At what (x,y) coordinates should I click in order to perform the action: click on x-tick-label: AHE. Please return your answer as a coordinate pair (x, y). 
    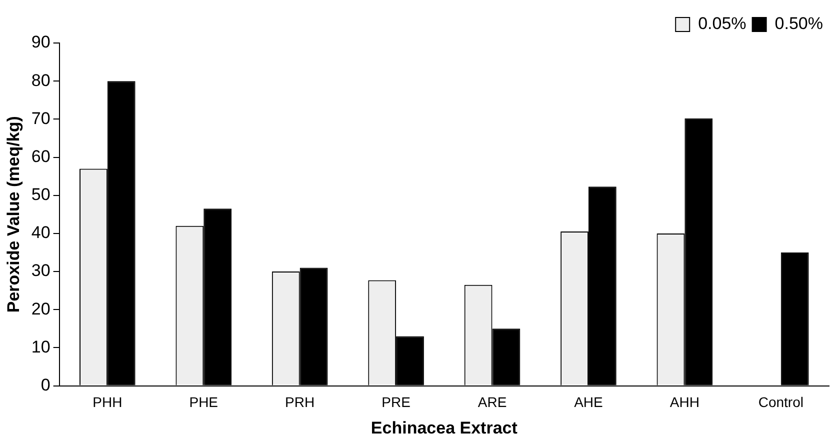
    Looking at the image, I should click on (588, 402).